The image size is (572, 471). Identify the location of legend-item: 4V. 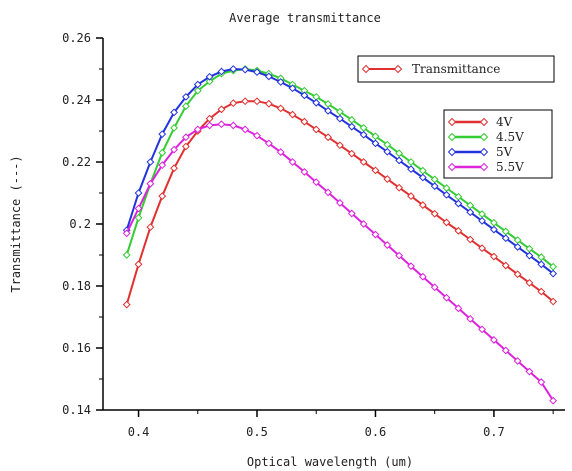
(480, 122).